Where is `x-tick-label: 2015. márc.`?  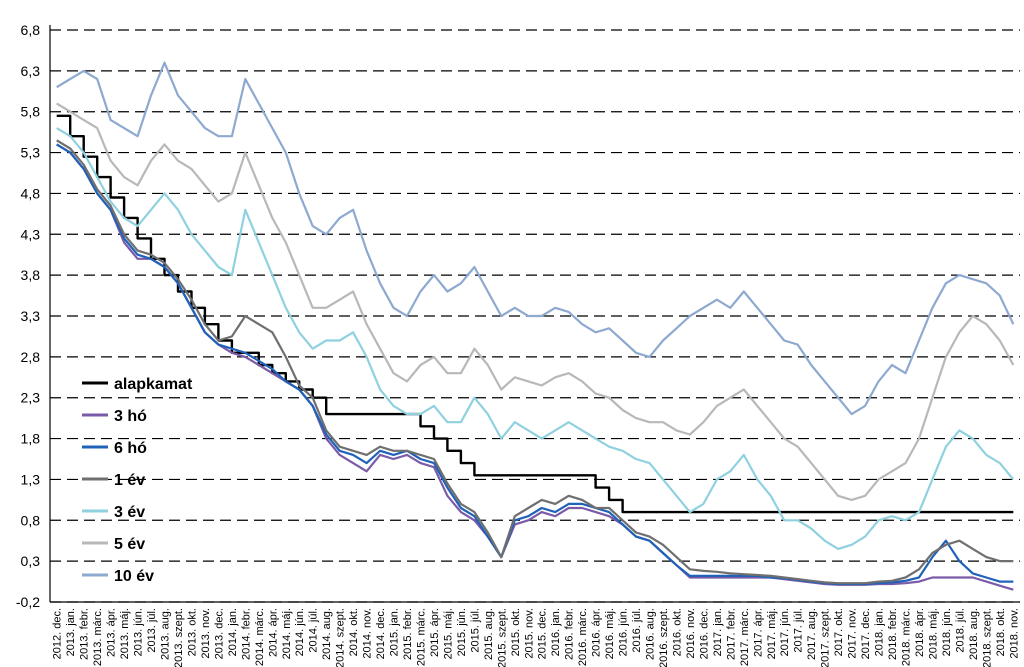
x-tick-label: 2015. márc. is located at coordinates (421, 637).